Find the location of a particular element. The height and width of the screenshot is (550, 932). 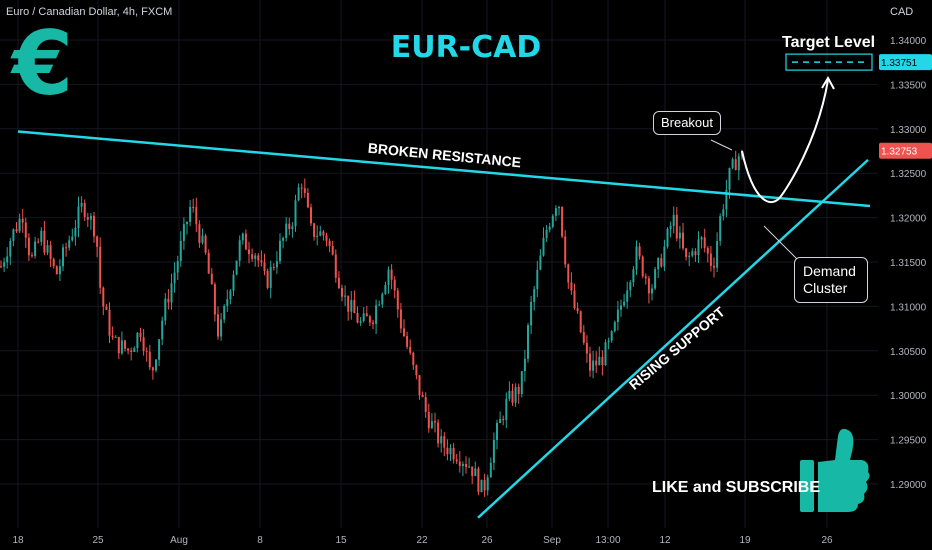

target-price-badge is located at coordinates (905, 62).